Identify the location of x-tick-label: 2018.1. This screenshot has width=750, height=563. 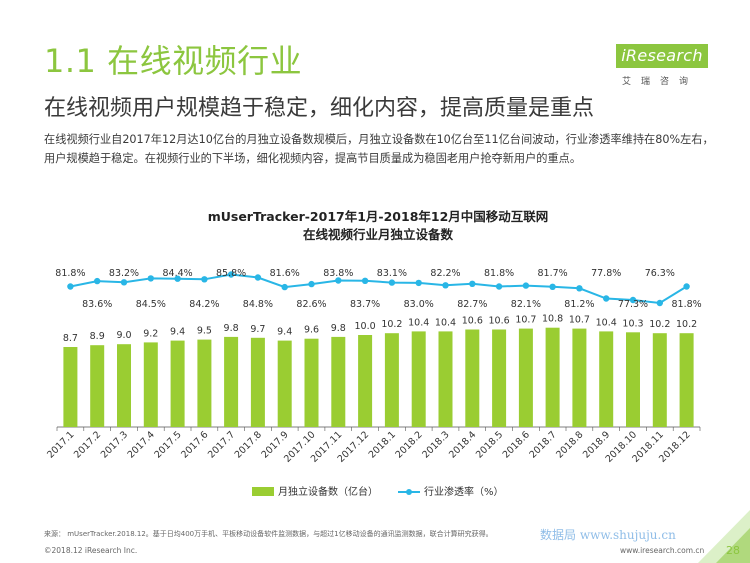
(382, 444).